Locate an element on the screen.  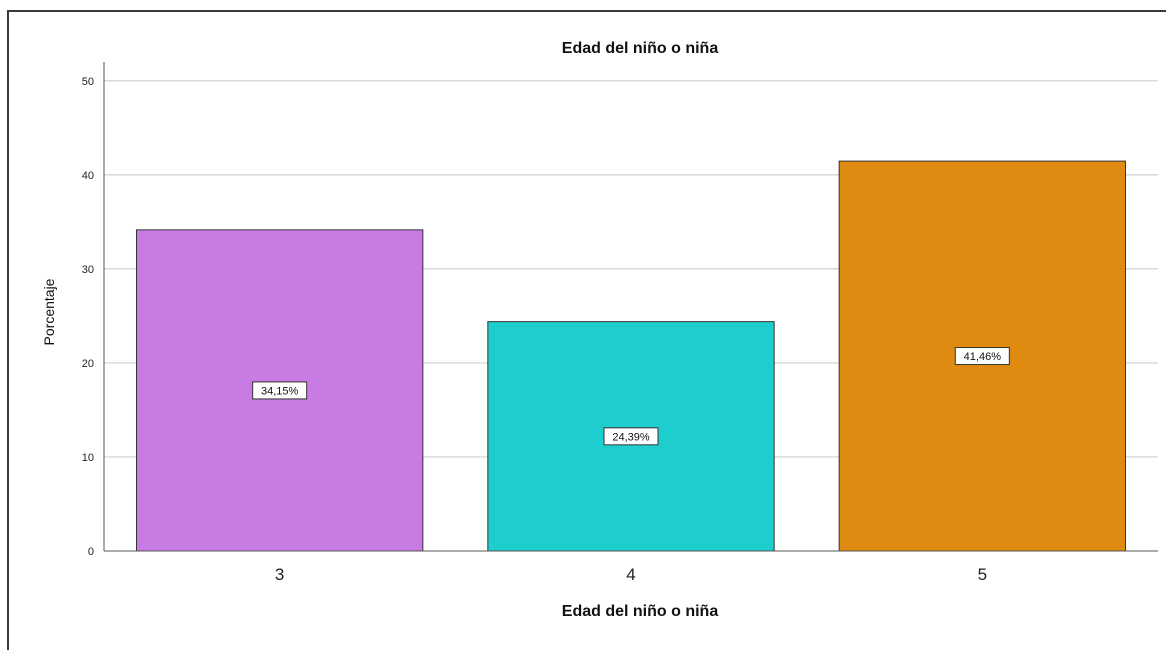
x-axis-label: Edad del niño o niña is located at coordinates (640, 611).